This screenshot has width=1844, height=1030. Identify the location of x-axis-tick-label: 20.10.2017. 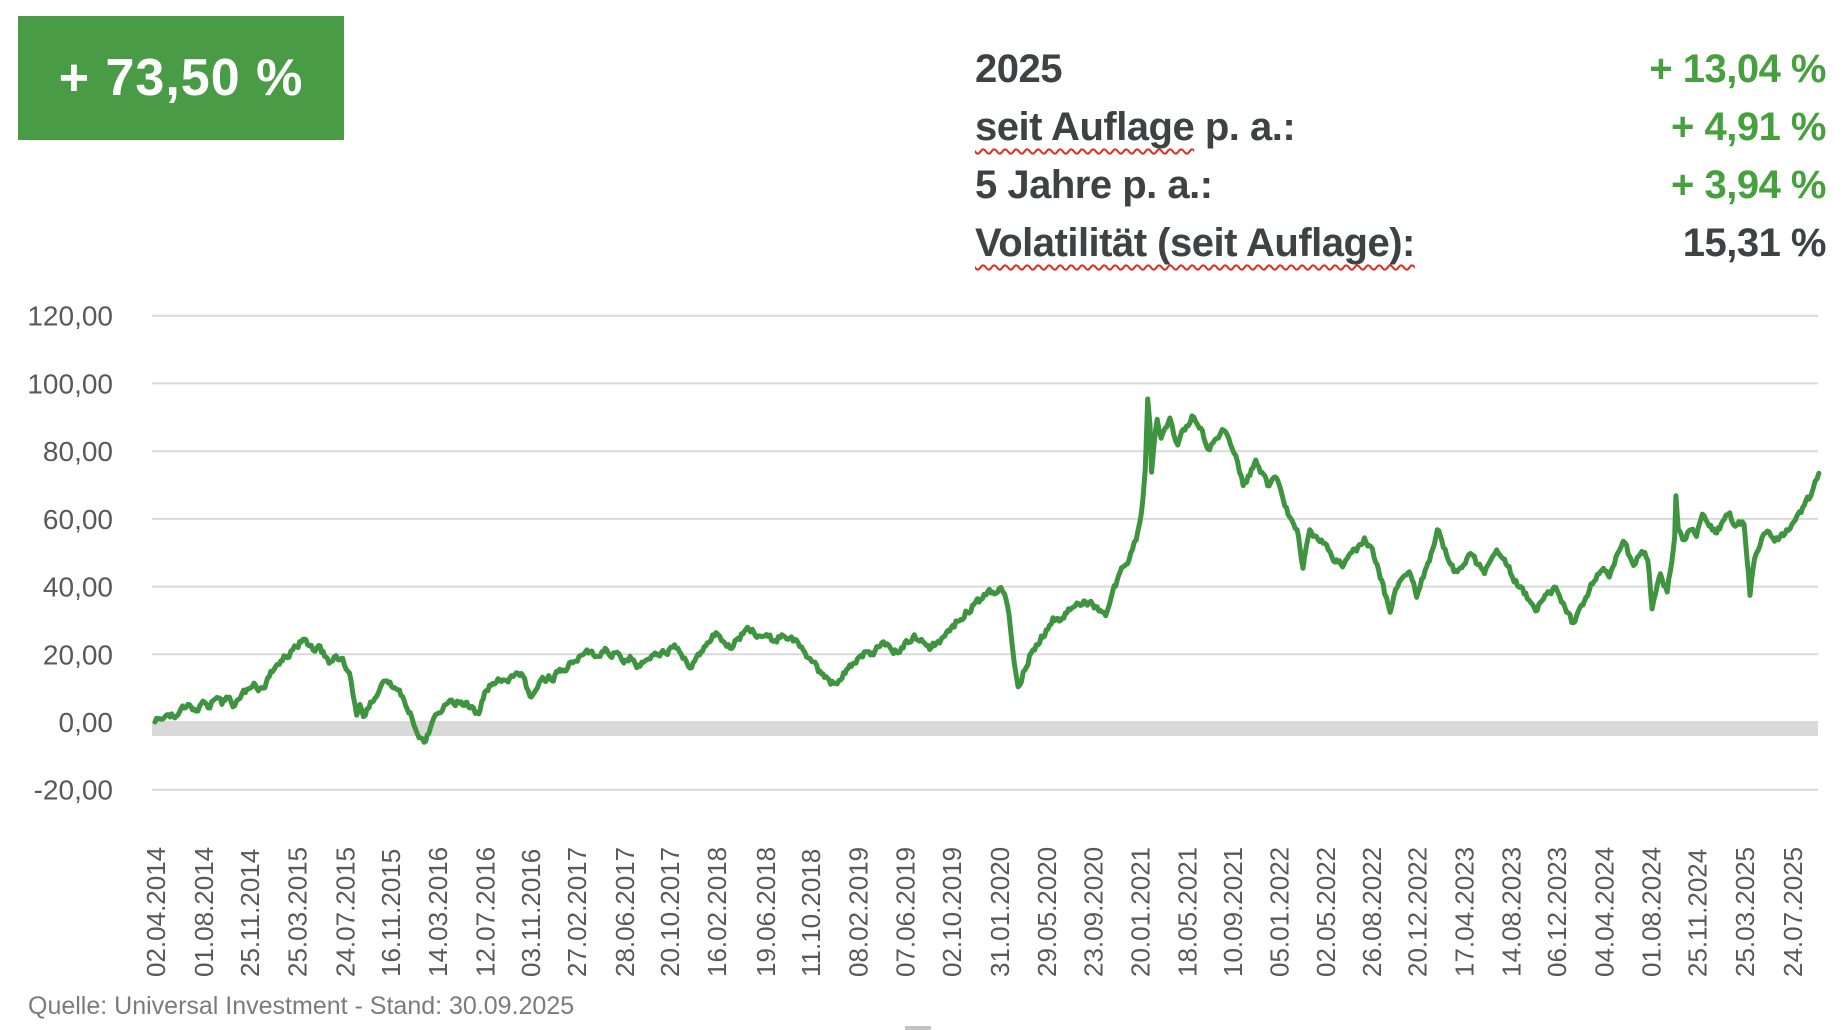
(670, 912).